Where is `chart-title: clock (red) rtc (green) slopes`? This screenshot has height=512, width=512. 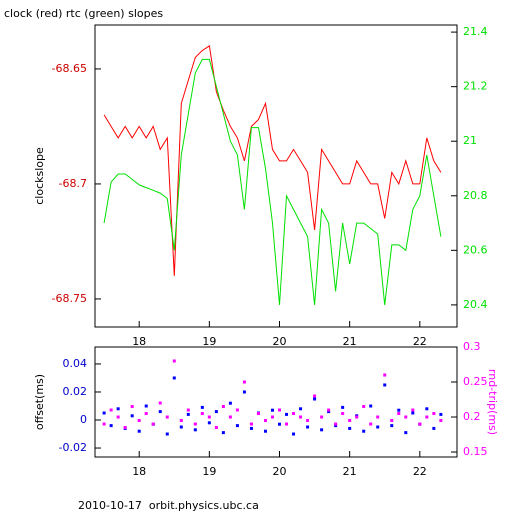
chart-title: clock (red) rtc (green) slopes is located at coordinates (83, 13).